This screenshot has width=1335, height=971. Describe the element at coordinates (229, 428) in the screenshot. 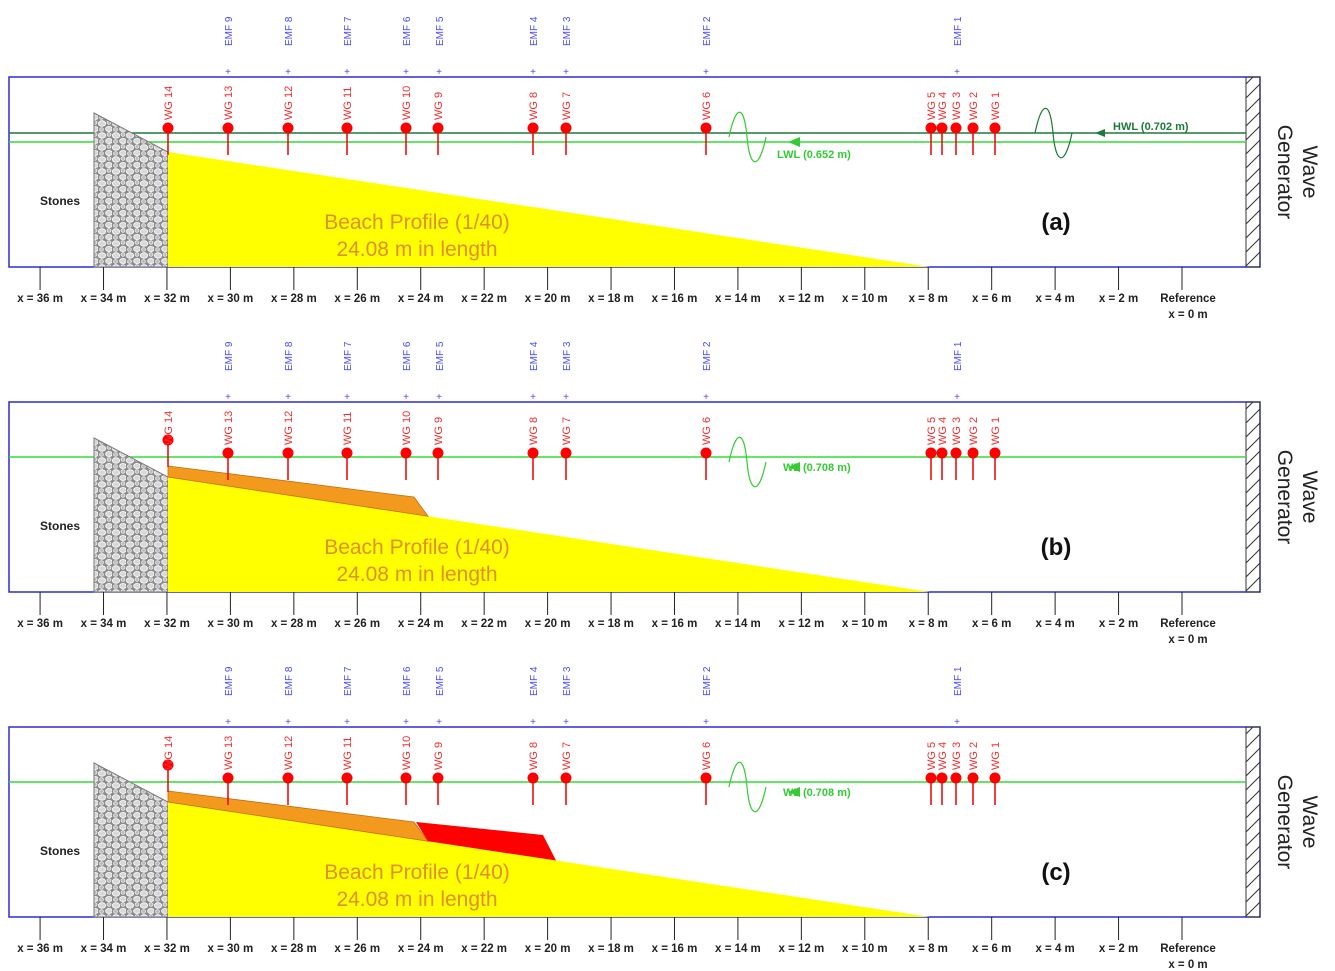

I see `wg-label: WG 13` at that location.